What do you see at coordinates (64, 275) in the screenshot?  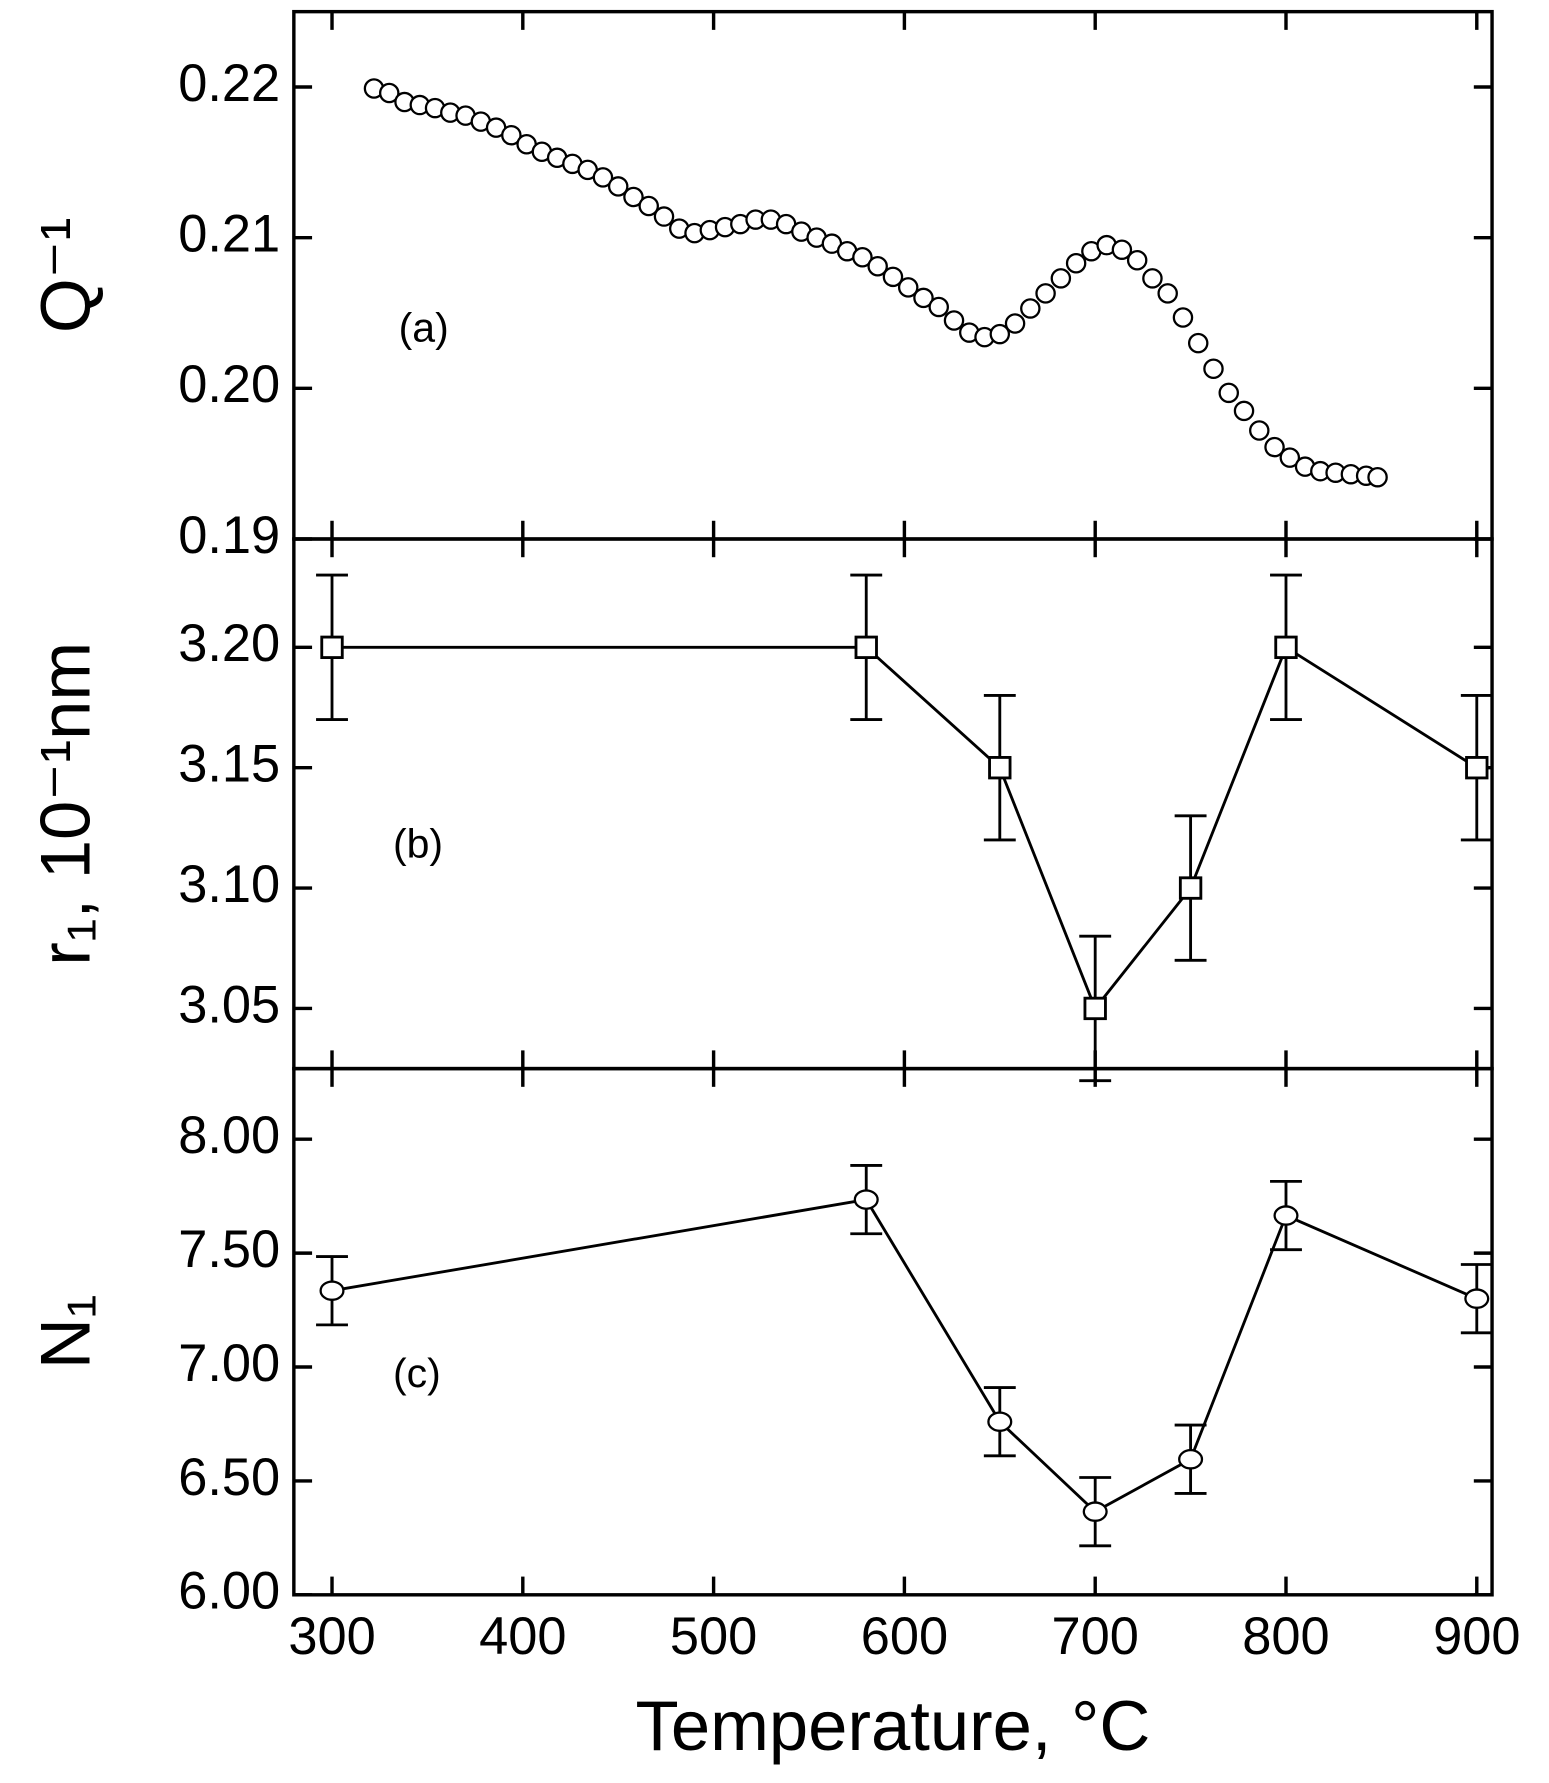 I see `y-axis-title: Q⁻¹` at bounding box center [64, 275].